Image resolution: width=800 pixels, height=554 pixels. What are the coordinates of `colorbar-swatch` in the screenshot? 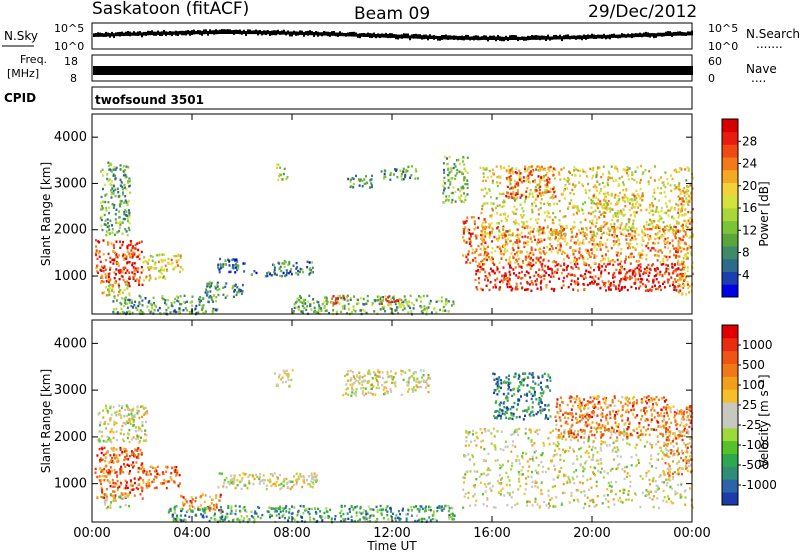 It's located at (730, 253).